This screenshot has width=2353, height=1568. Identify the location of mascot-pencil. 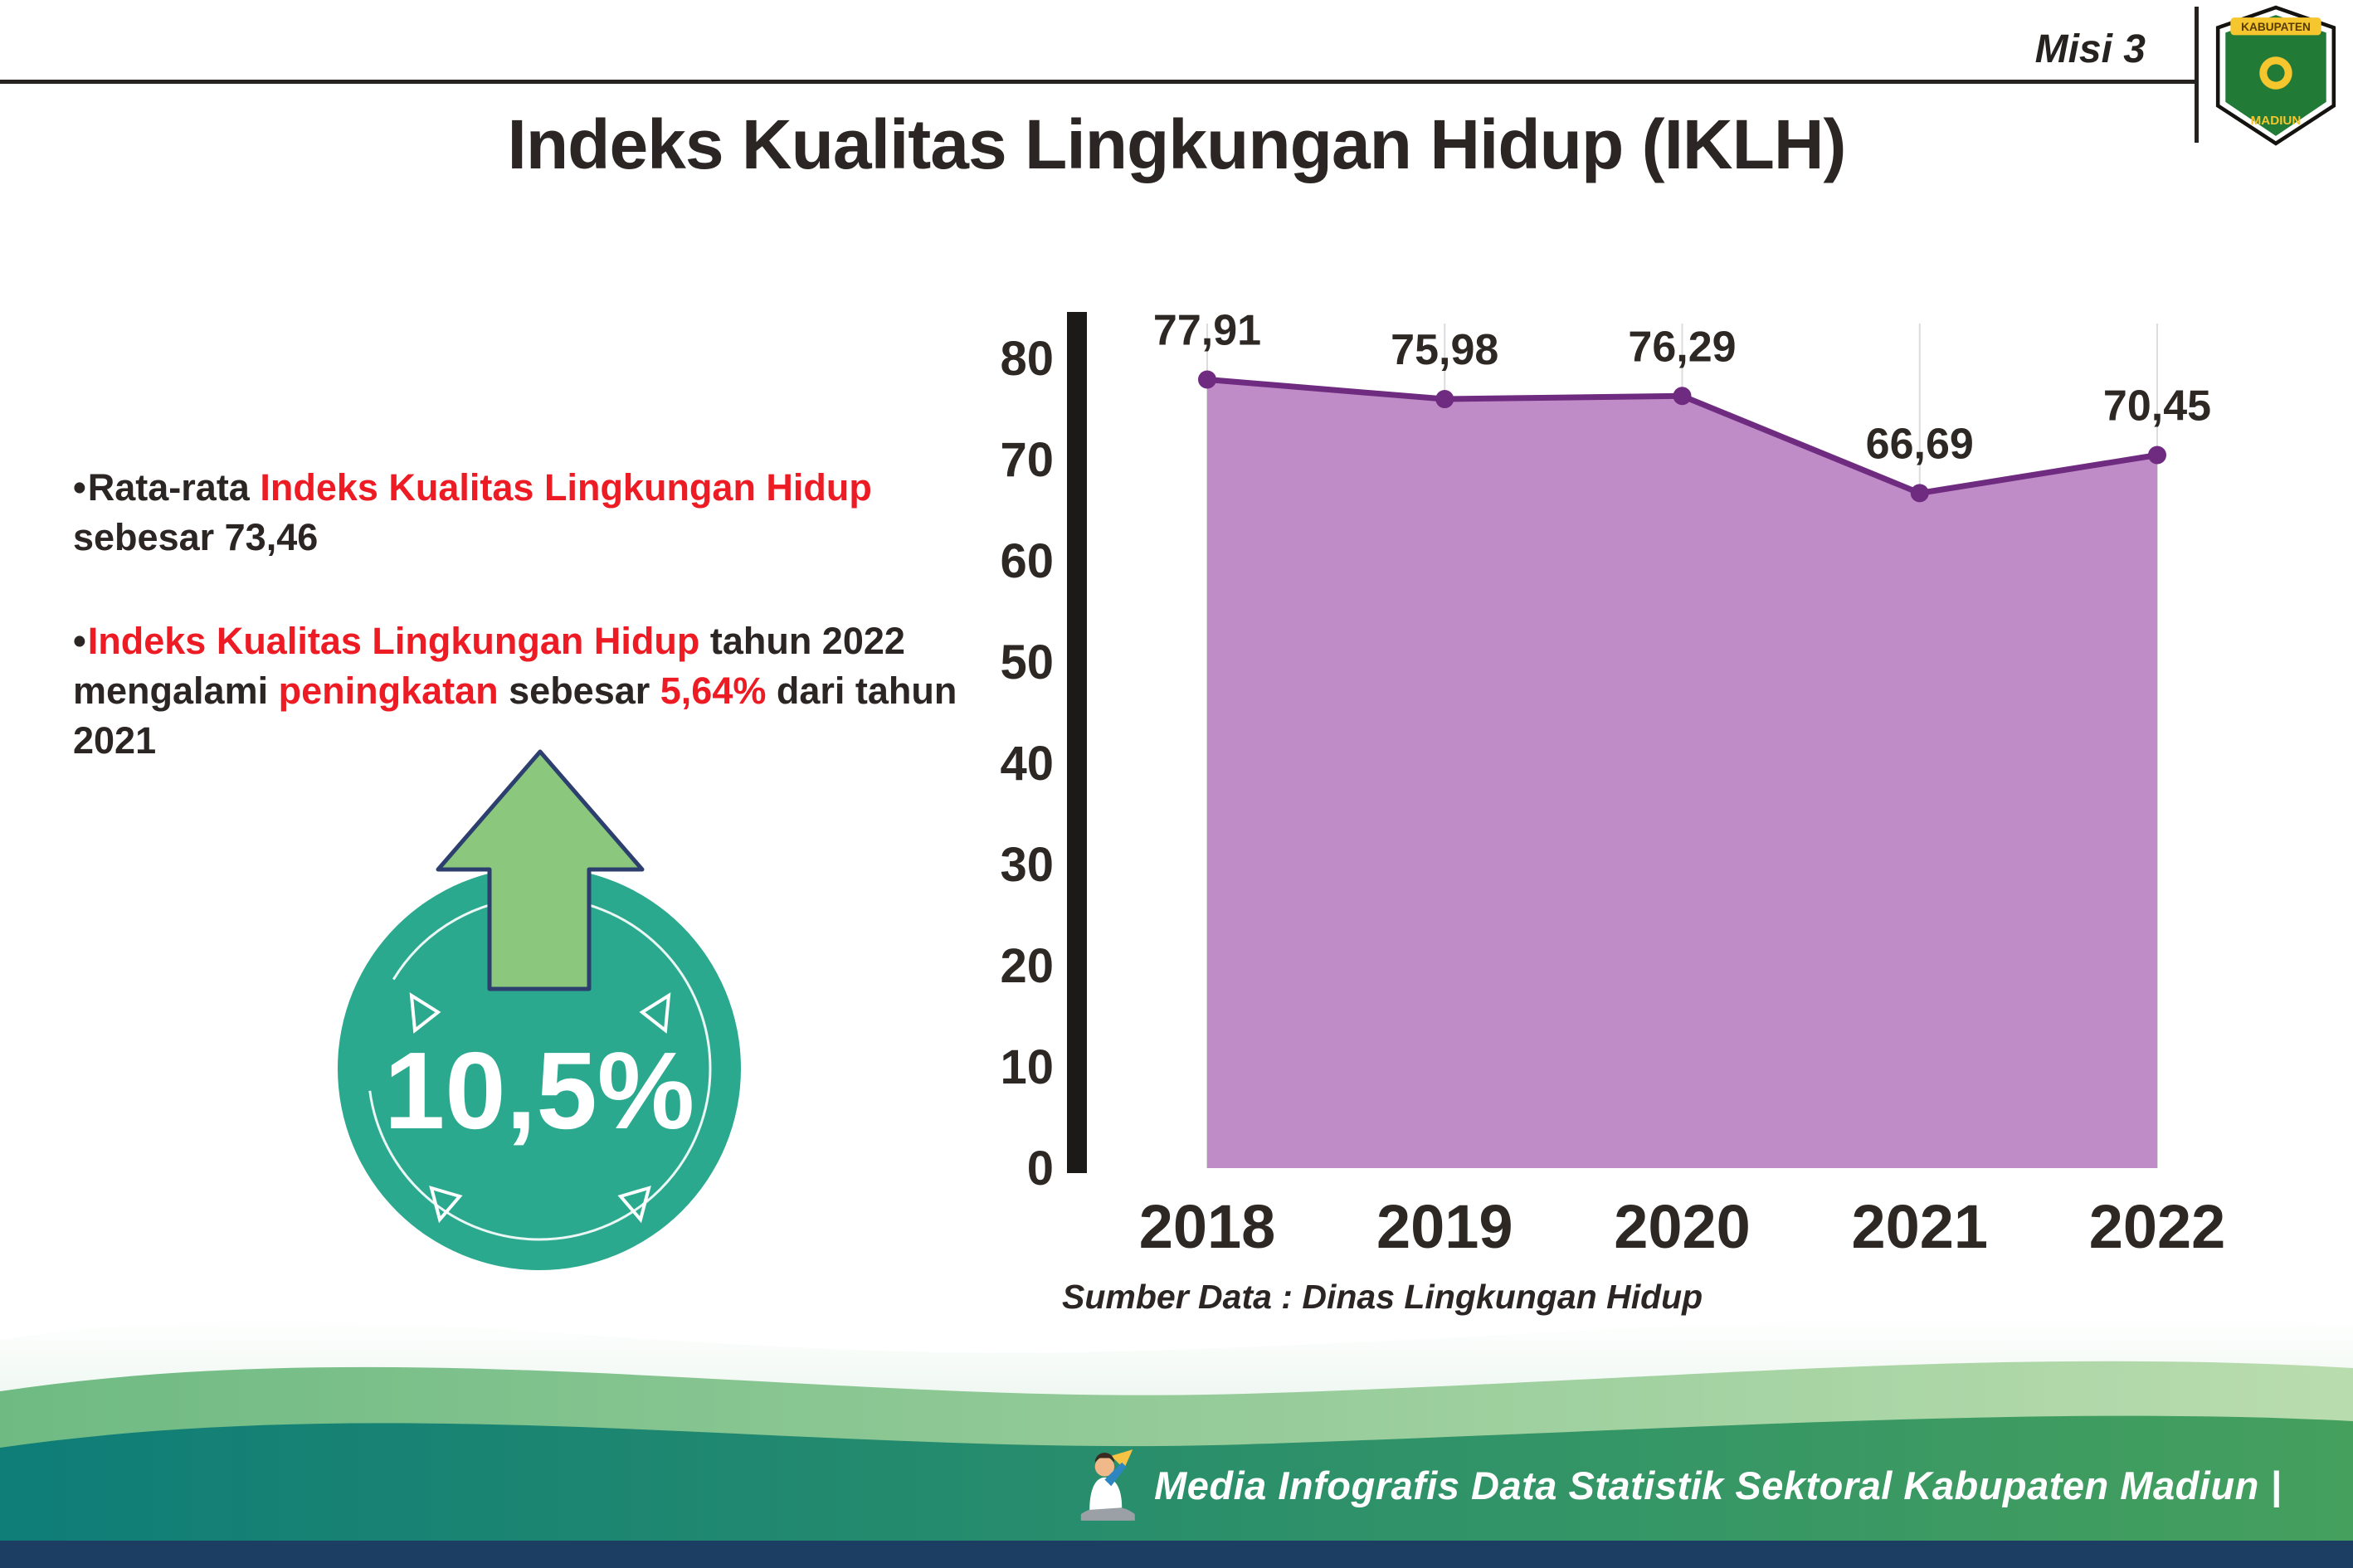
(1122, 1459).